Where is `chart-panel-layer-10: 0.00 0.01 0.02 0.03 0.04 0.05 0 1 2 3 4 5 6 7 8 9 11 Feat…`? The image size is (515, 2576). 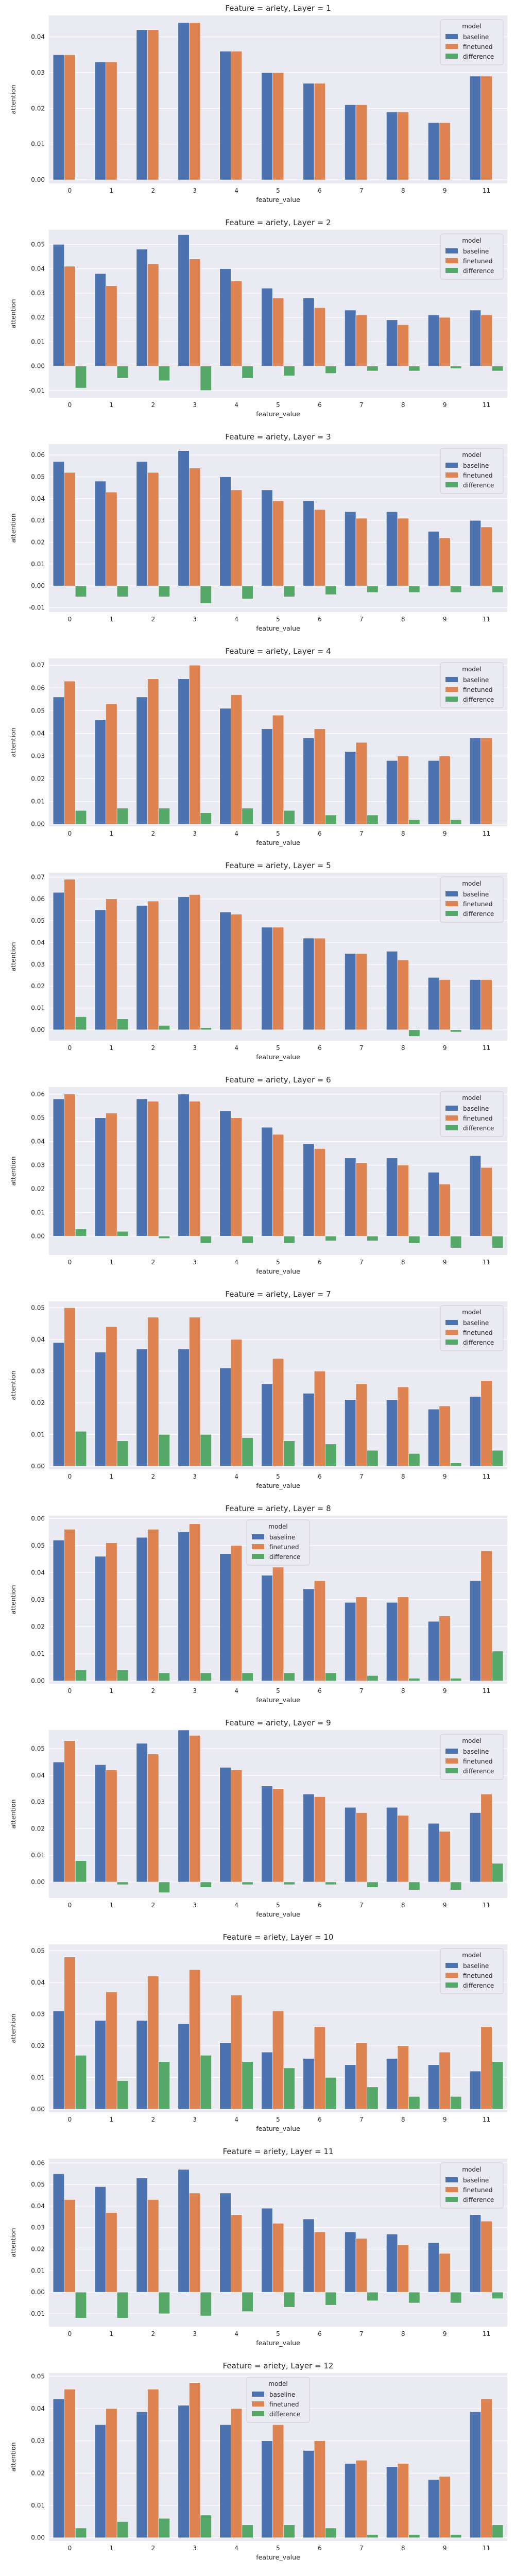
chart-panel-layer-10: 0.00 0.01 0.02 0.03 0.04 0.05 0 1 2 3 4 5 6 7 8 9 11 Feat… is located at coordinates (257, 2036).